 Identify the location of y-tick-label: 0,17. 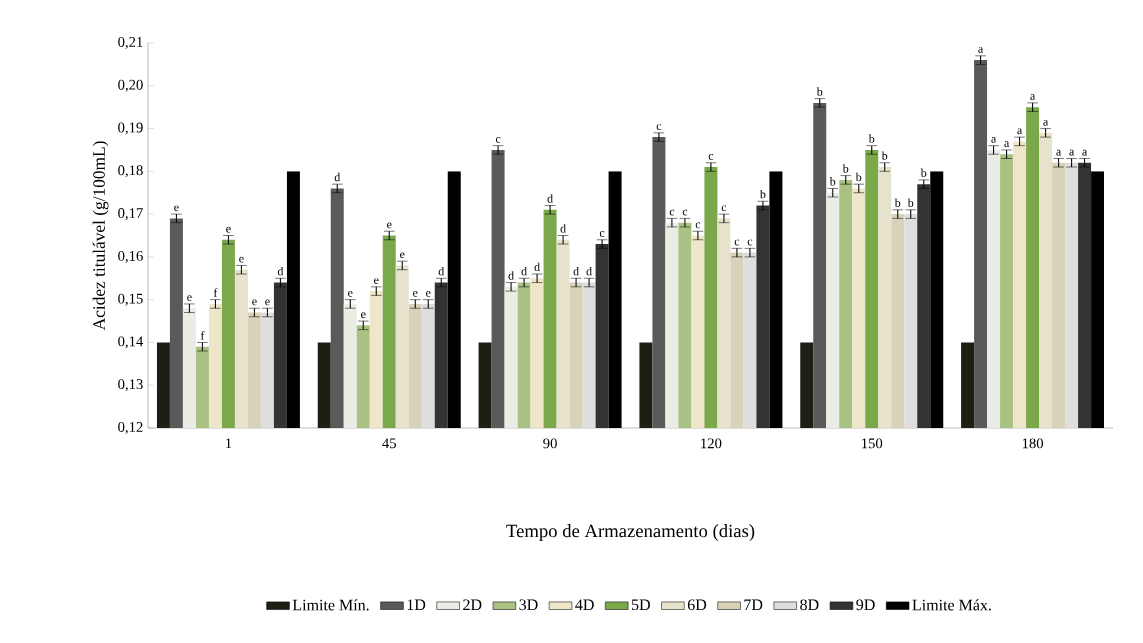
(130, 214).